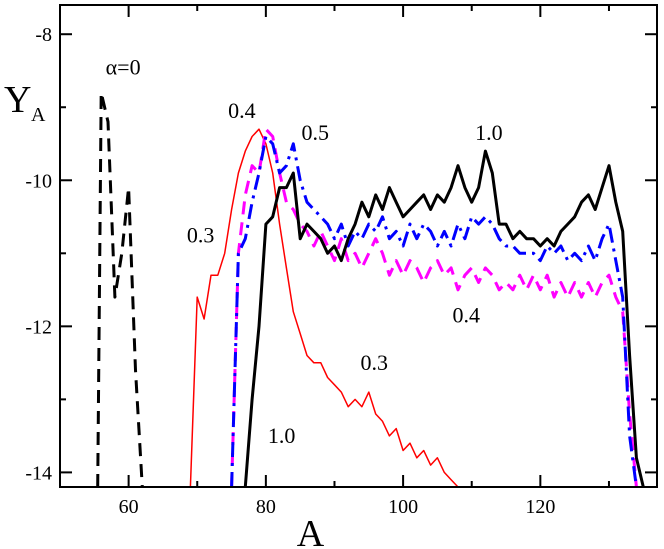 The width and height of the screenshot is (664, 549). Describe the element at coordinates (38, 181) in the screenshot. I see `y-tick-label--10: -10` at that location.